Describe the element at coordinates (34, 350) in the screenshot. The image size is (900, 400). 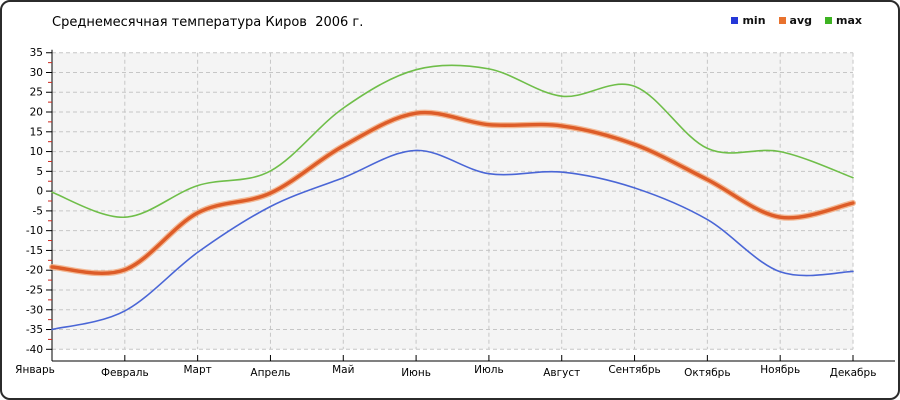
I see `svg-text: -40` at that location.